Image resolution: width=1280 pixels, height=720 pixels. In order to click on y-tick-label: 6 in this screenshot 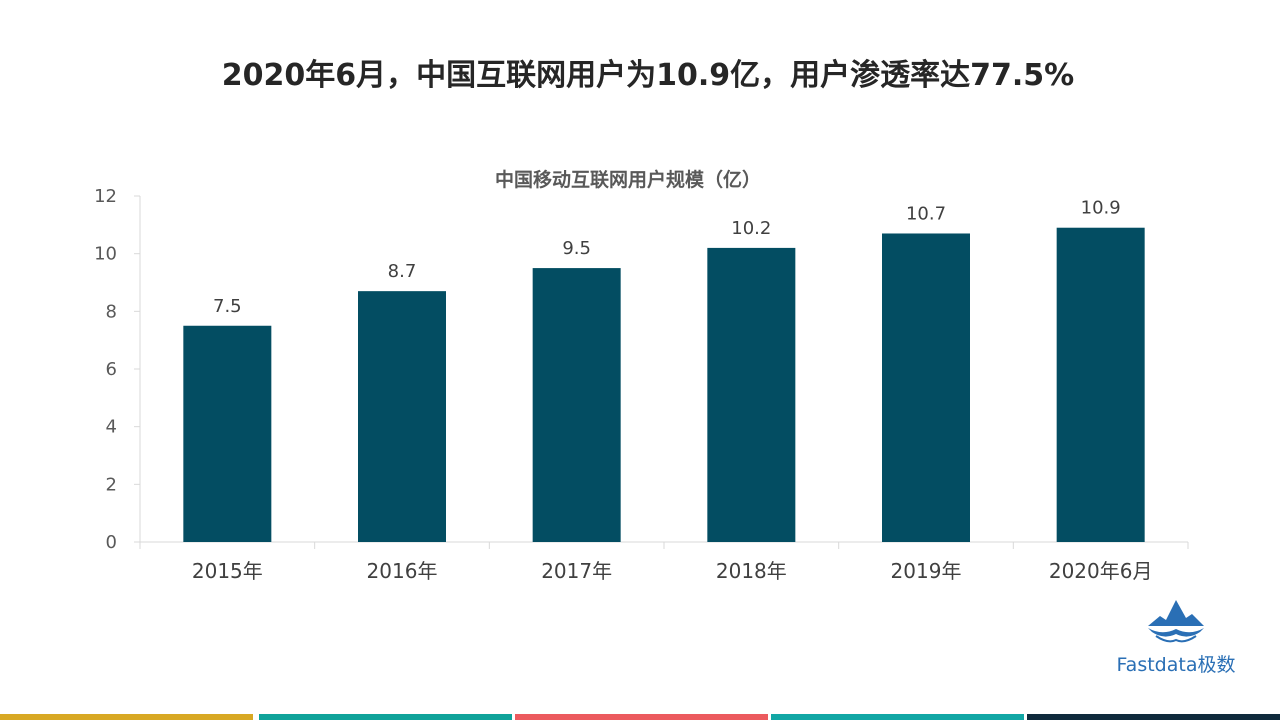, I will do `click(111, 369)`.